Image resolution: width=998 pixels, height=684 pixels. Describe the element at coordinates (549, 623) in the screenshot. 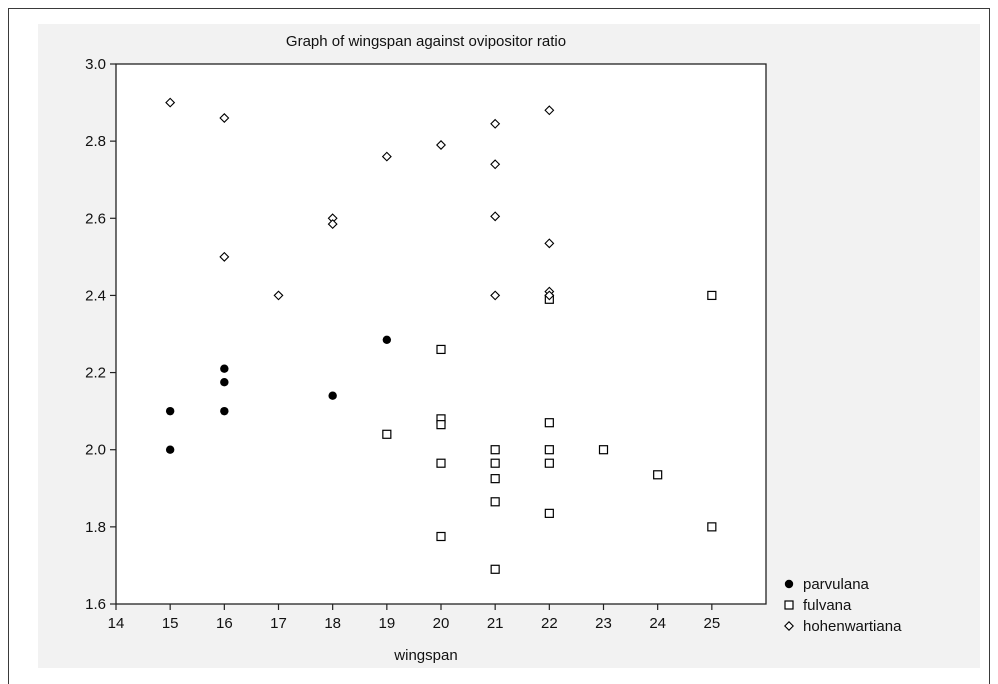

I see `x-tick-label: 22` at that location.